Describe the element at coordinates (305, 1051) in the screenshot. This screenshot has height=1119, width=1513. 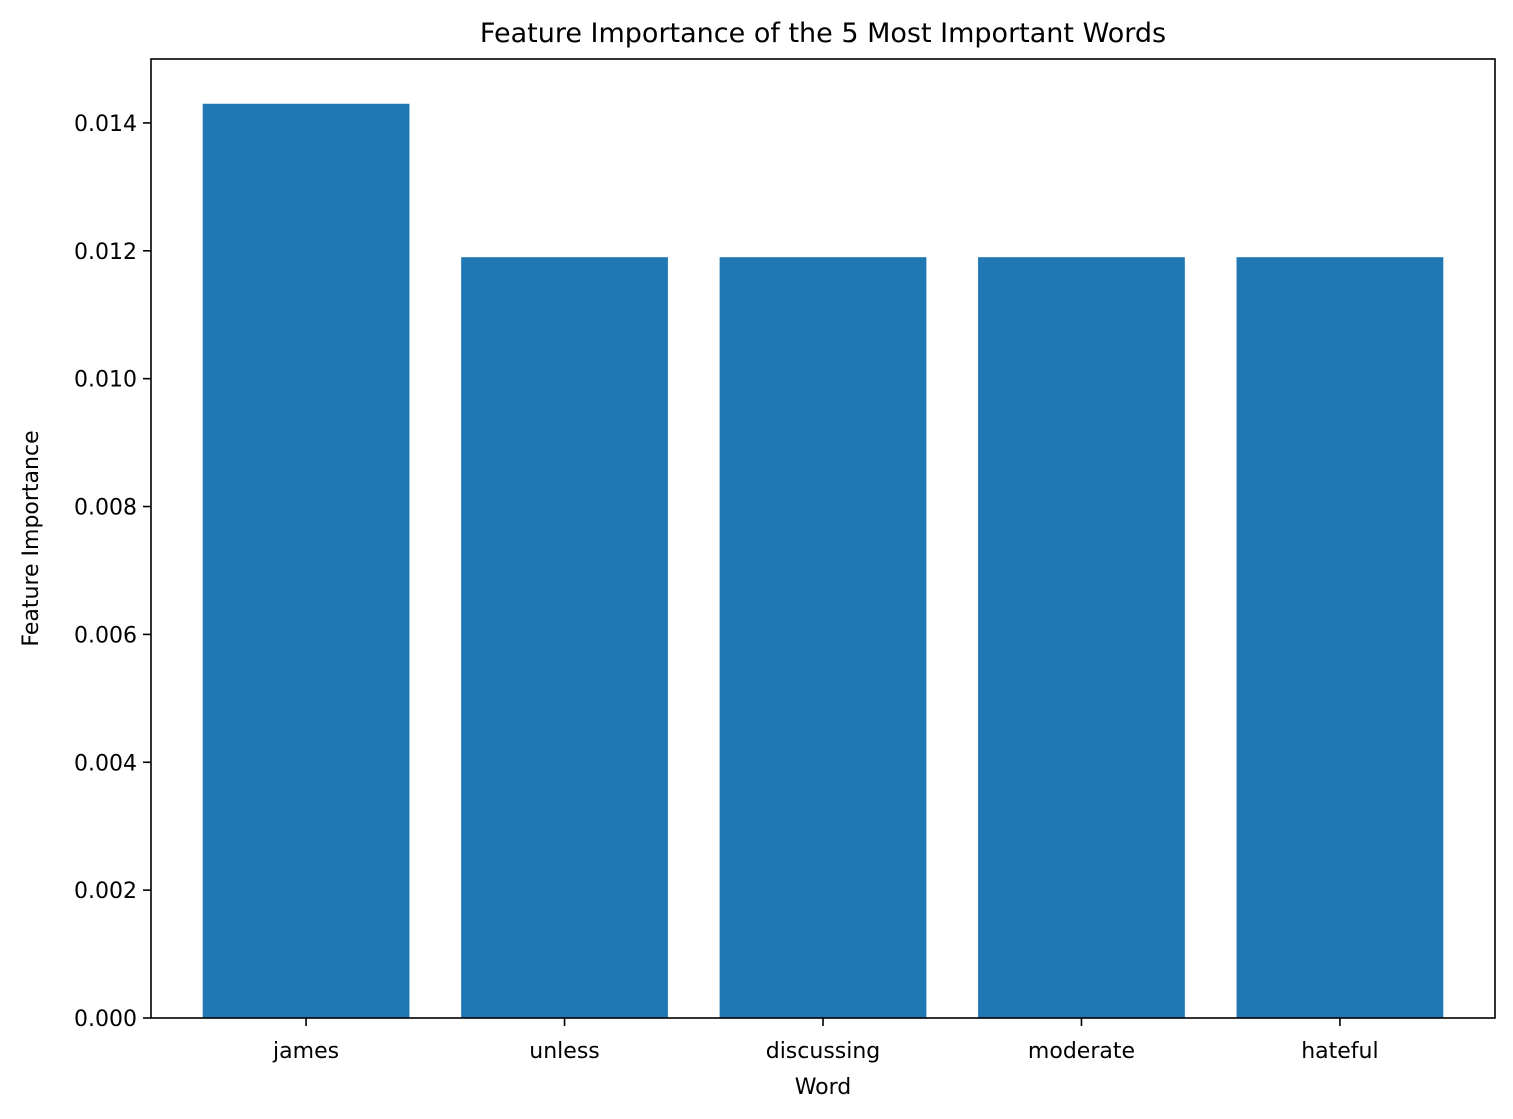
I see `x-tick-label: james` at that location.